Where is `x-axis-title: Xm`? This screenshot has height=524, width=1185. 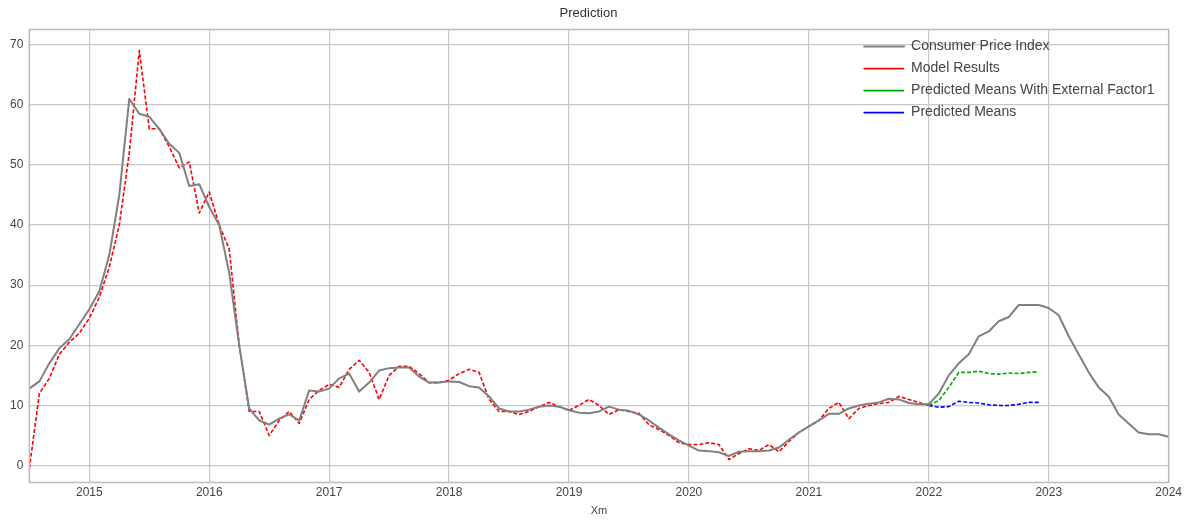 x-axis-title: Xm is located at coordinates (599, 510).